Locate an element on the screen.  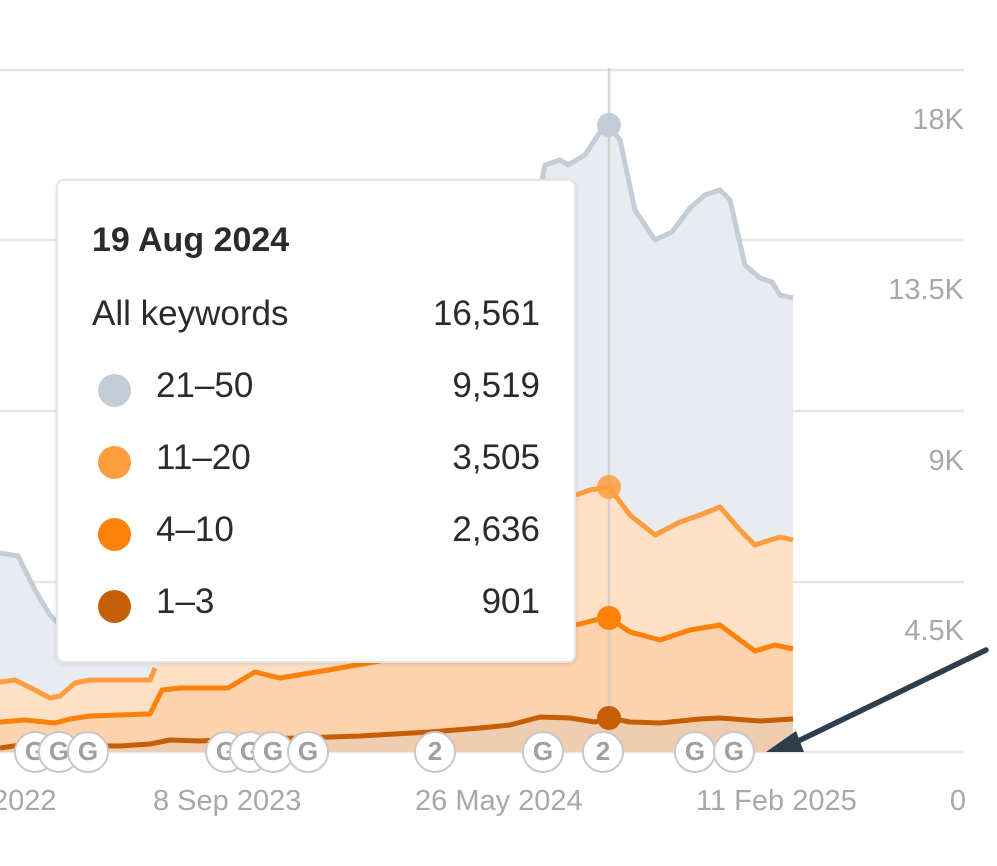
tooltip-value: 9,519 is located at coordinates (496, 385).